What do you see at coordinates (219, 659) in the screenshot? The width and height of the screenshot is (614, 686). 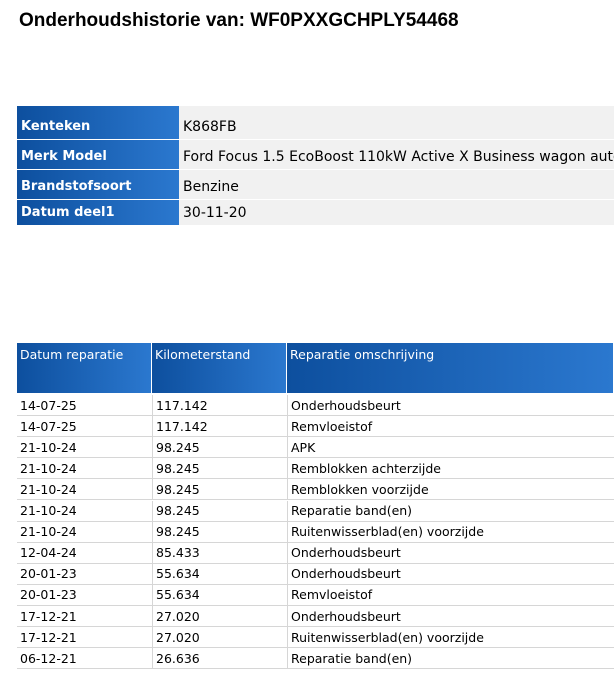 I see `table-cell: 26.636` at bounding box center [219, 659].